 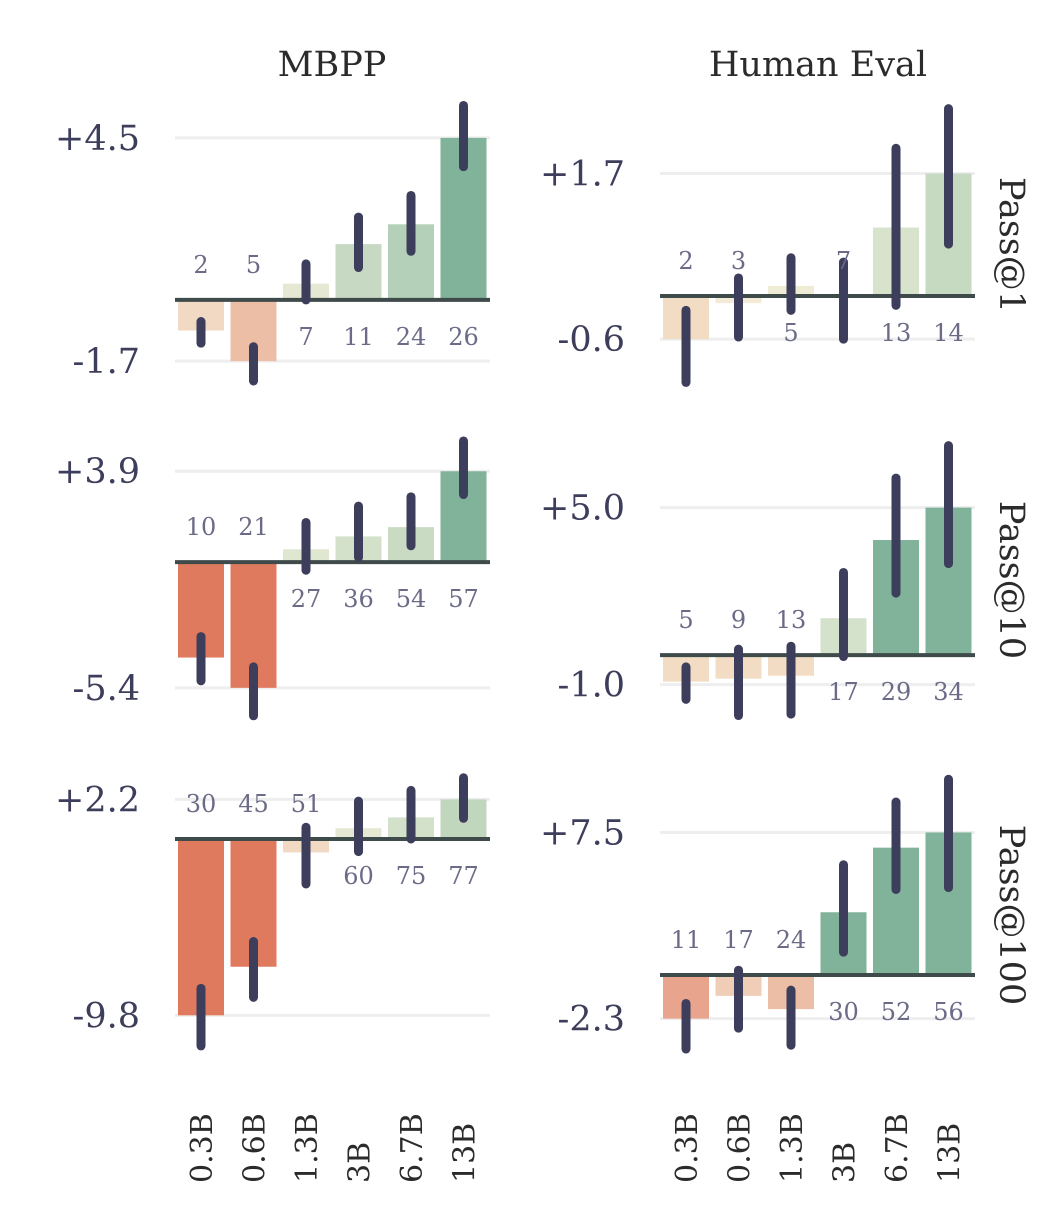 I want to click on count-label: 51, so click(x=306, y=804).